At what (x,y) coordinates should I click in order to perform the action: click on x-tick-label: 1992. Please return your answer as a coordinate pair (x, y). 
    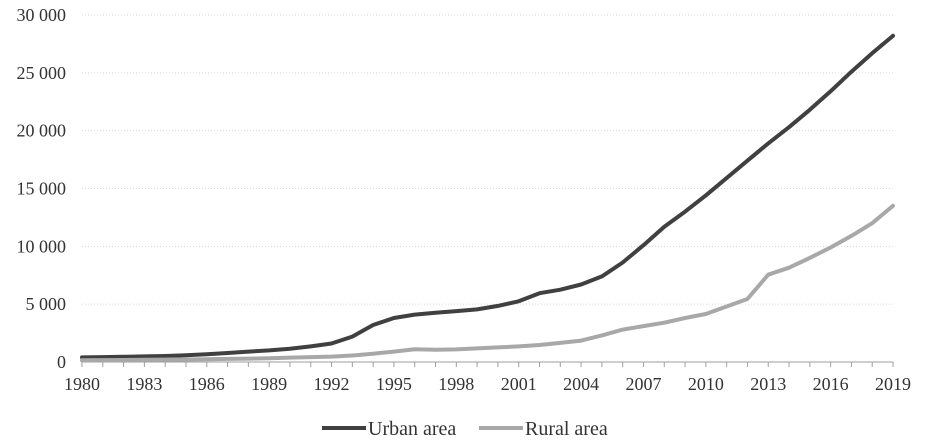
    Looking at the image, I should click on (332, 384).